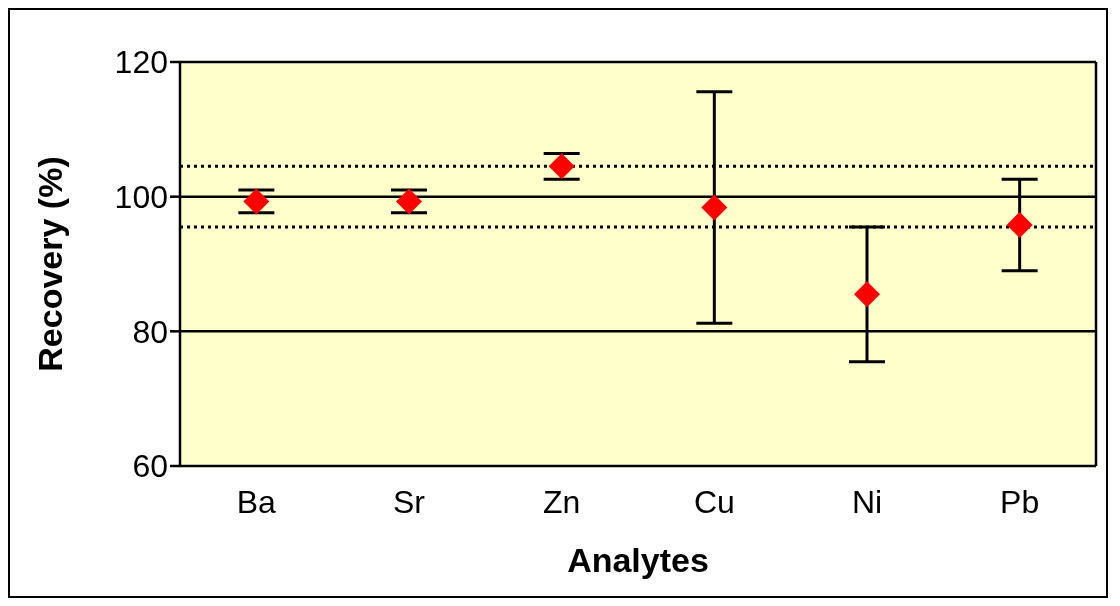 Image resolution: width=1120 pixels, height=606 pixels. I want to click on y-tick-label: 120, so click(141, 62).